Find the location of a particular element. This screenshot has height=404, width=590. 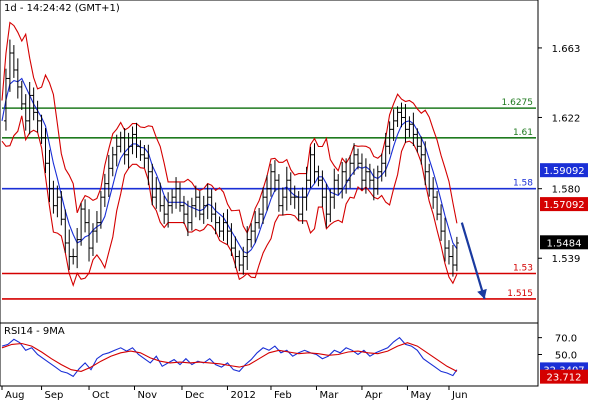

price-tag-1: 1.57092 is located at coordinates (563, 205).